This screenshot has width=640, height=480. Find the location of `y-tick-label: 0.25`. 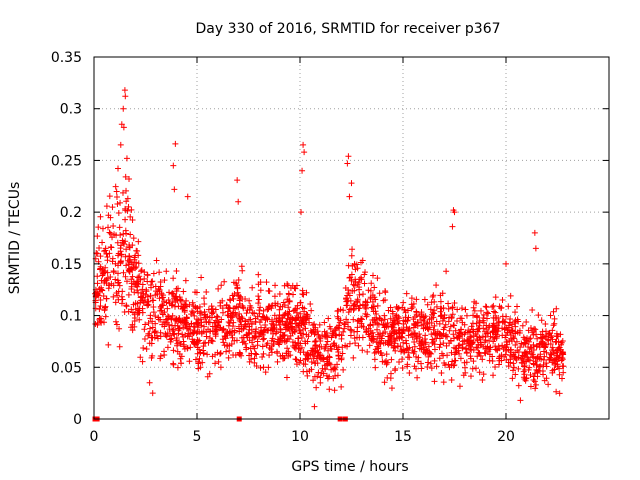

y-tick-label: 0.25 is located at coordinates (66, 161).